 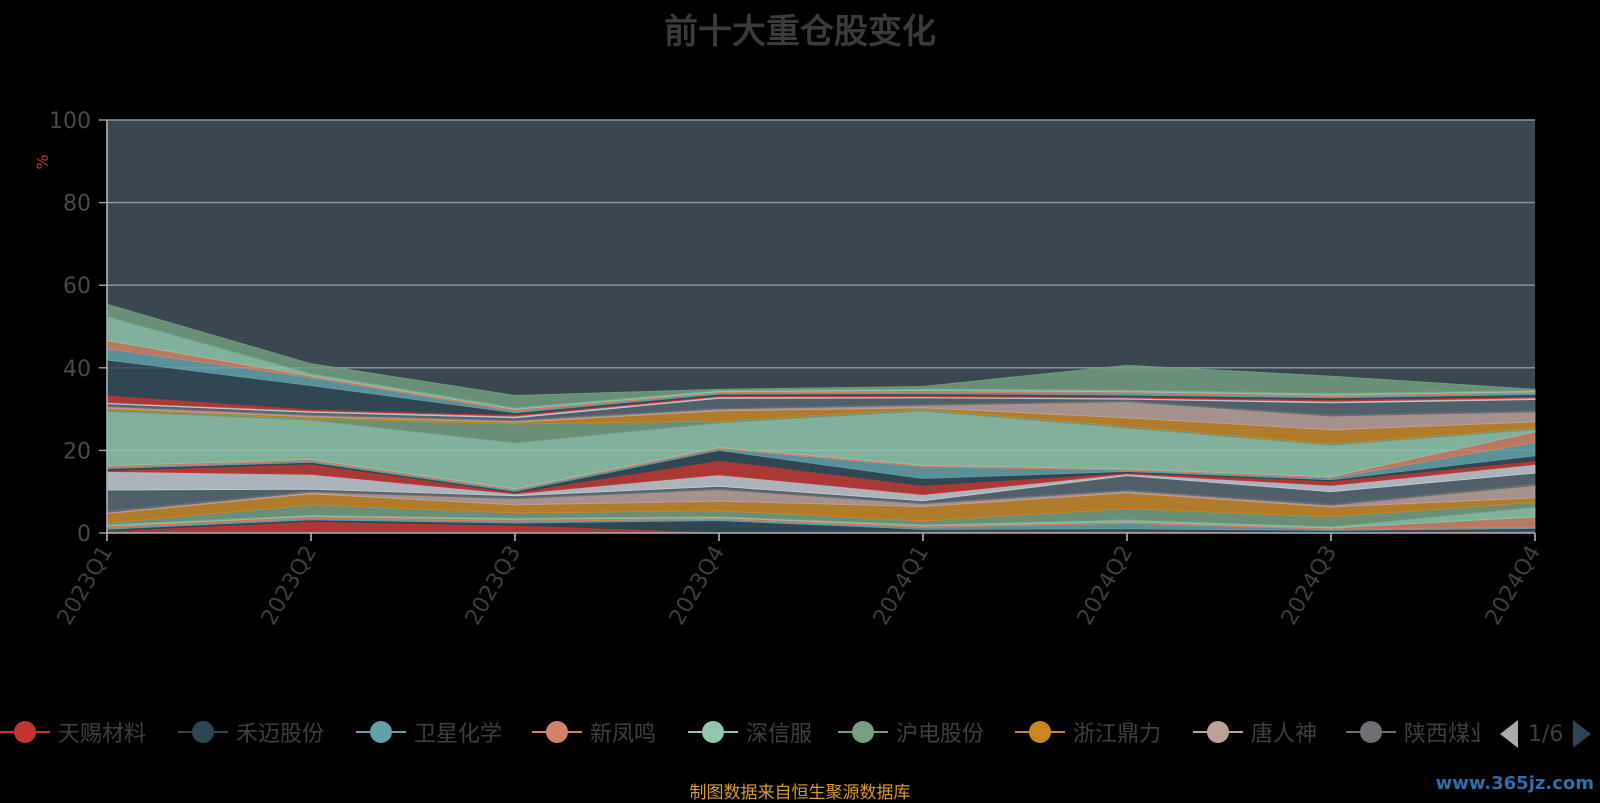 What do you see at coordinates (1509, 734) in the screenshot?
I see `legend-prev-page-button` at bounding box center [1509, 734].